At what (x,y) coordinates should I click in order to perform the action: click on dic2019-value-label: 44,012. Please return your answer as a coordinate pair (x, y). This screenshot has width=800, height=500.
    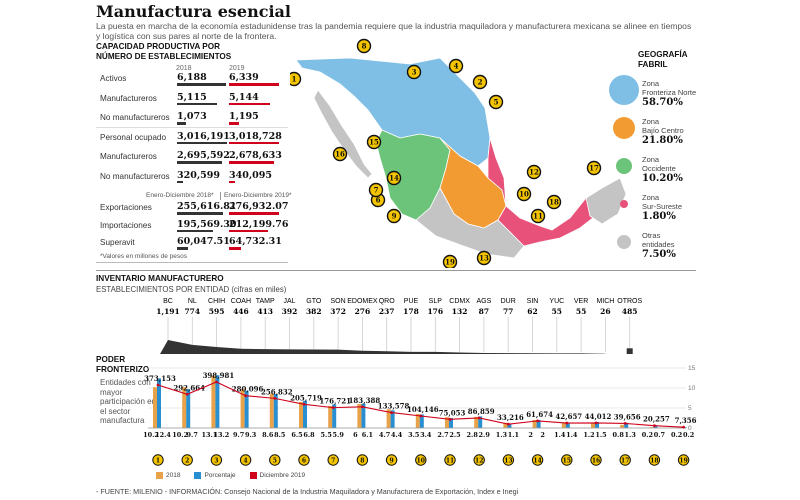
    Looking at the image, I should click on (598, 416).